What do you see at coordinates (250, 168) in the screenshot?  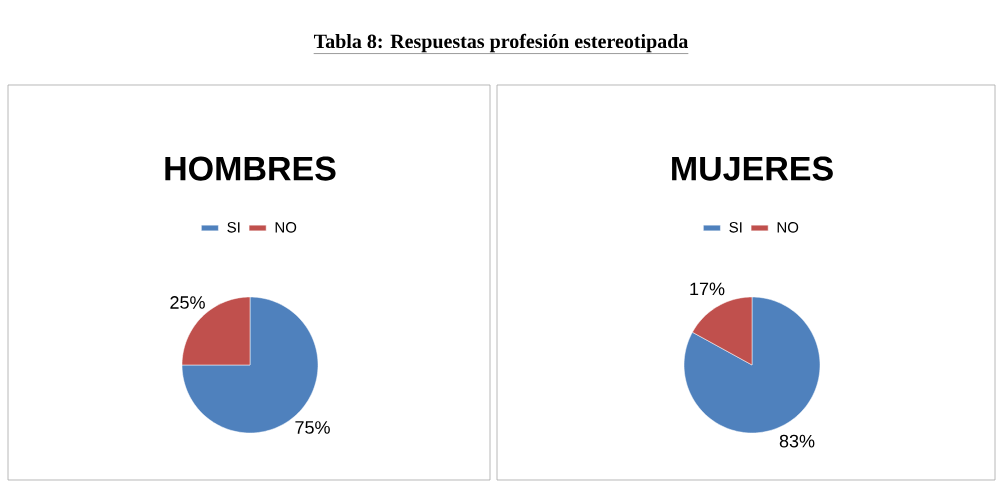 I see `chart-title: HOMBRES` at bounding box center [250, 168].